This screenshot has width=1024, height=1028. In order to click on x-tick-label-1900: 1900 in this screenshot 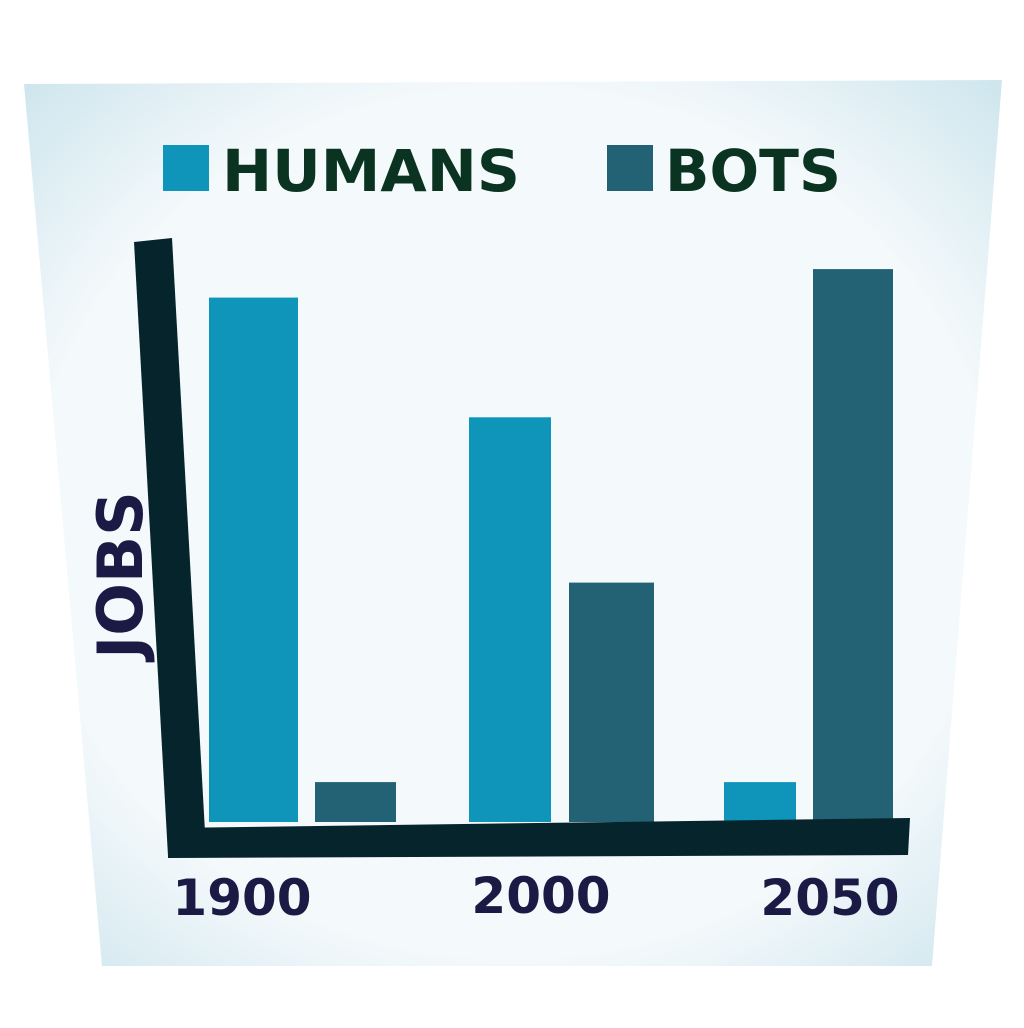, I will do `click(241, 898)`.